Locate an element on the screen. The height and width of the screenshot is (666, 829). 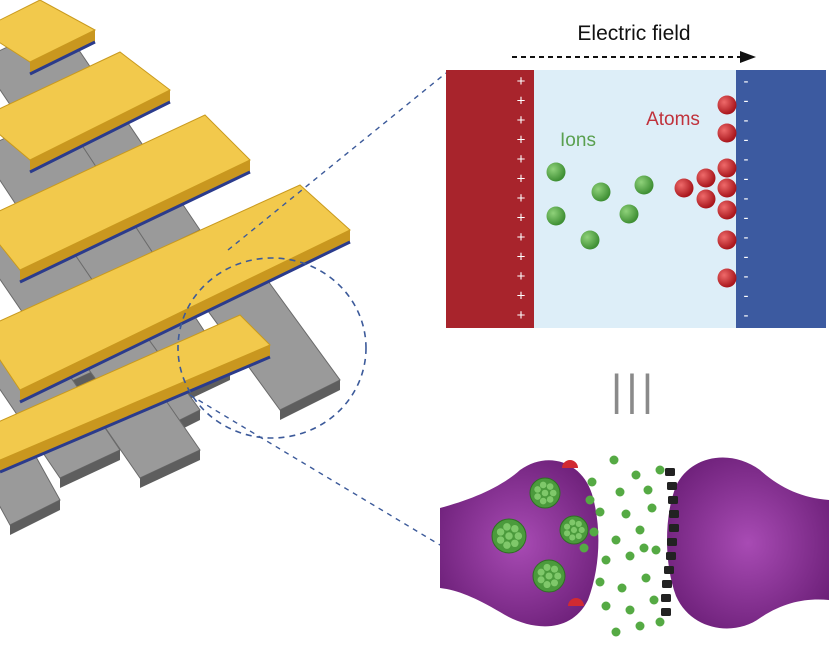
neurotransmitters is located at coordinates (622, 546).